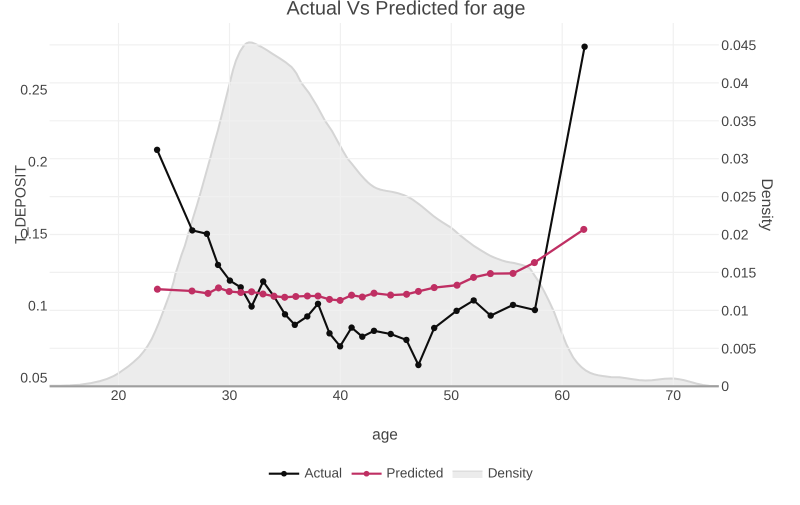 The width and height of the screenshot is (800, 505). Describe the element at coordinates (734, 83) in the screenshot. I see `svg-text: 0.04` at that location.